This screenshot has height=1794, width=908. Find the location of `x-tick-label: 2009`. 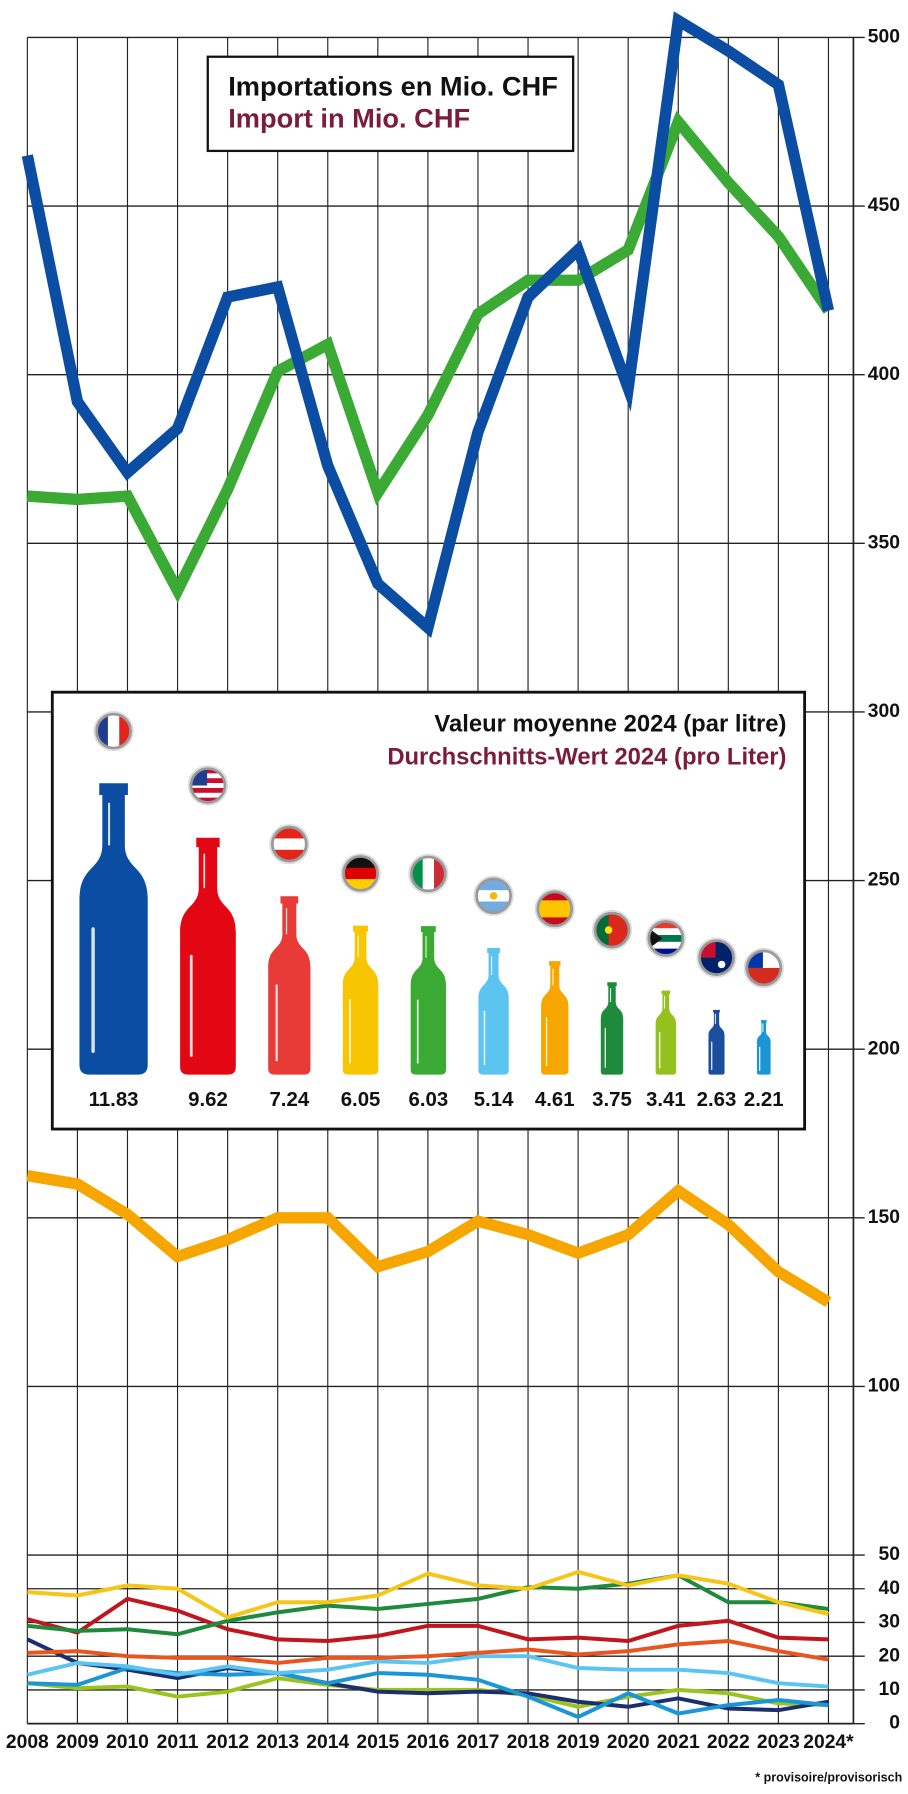

x-tick-label: 2009 is located at coordinates (77, 1742).